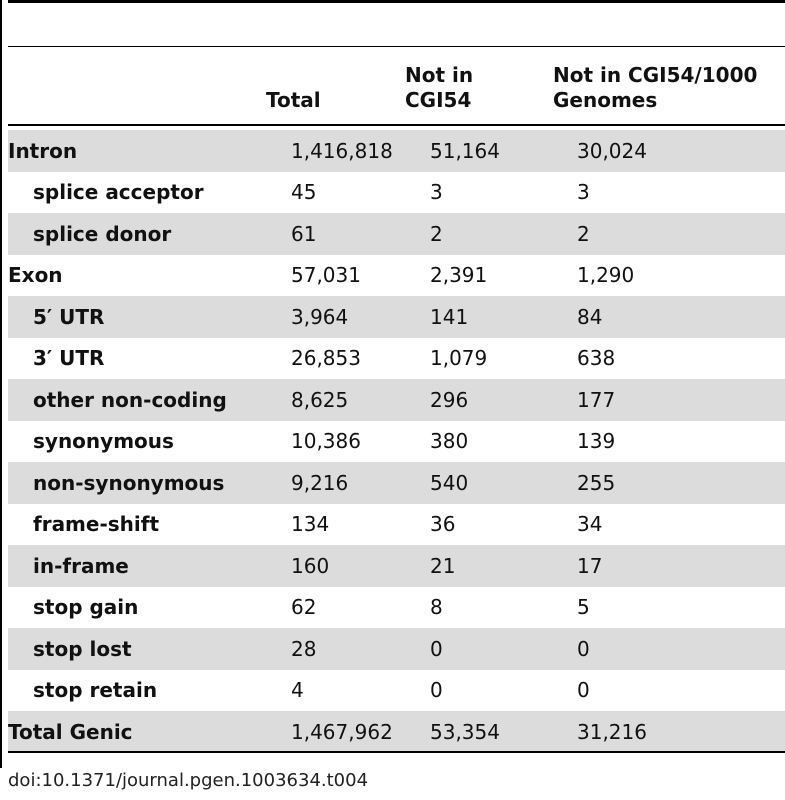  Describe the element at coordinates (459, 275) in the screenshot. I see `cell-not-in-cgi54: 2,391` at that location.